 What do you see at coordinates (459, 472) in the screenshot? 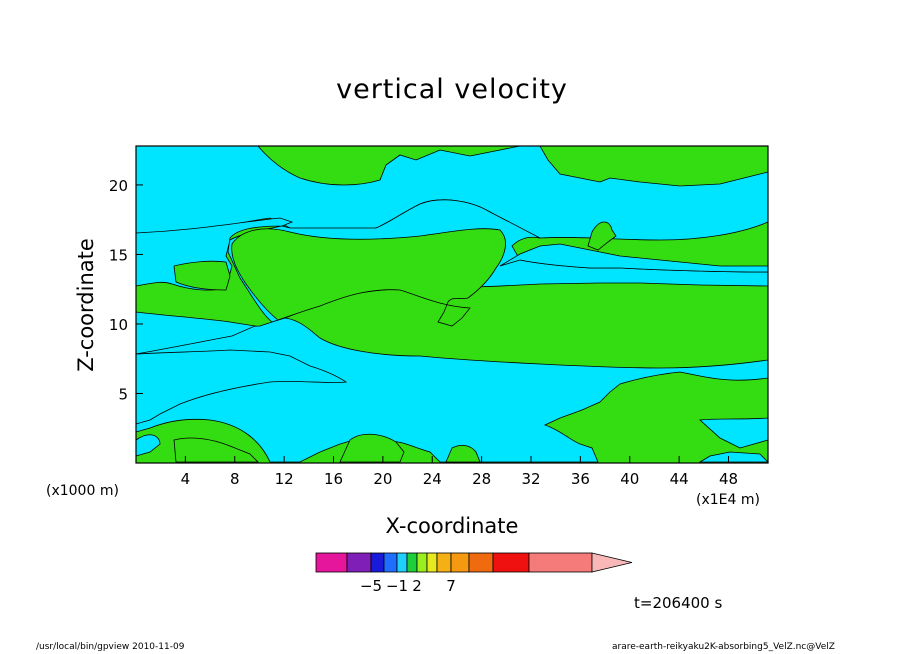
I see `x-axis-ticks: 4 8 12 16 20 24 28 32 36 40 44 48` at bounding box center [459, 472].